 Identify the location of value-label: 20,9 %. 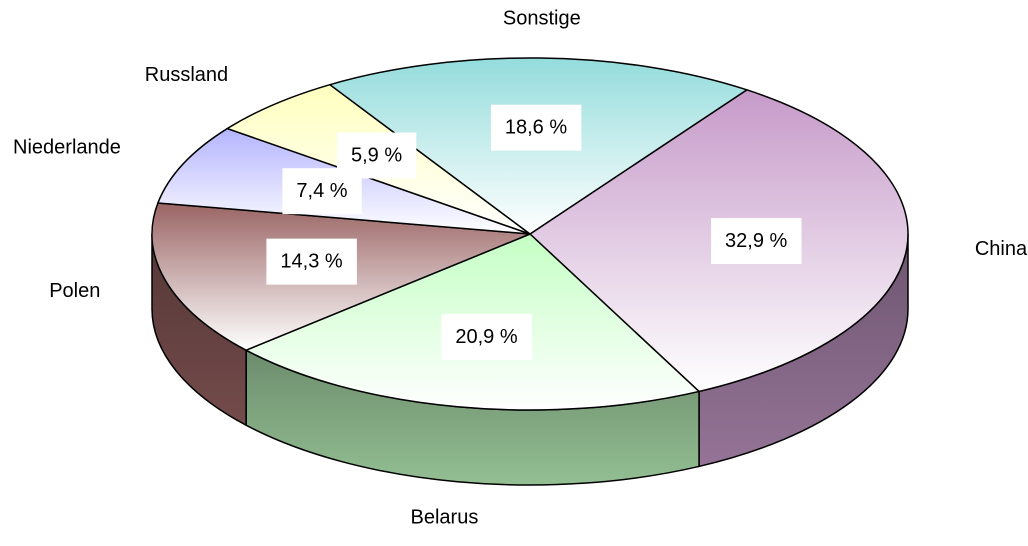
(486, 337).